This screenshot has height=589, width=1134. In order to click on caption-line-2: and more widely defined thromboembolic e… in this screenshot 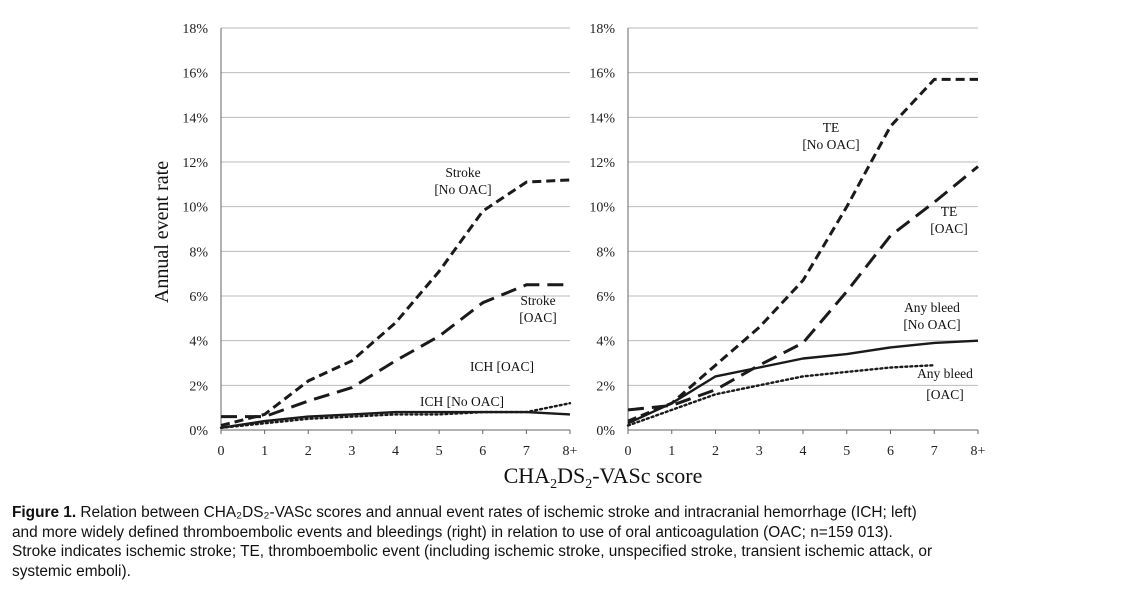, I will do `click(452, 532)`.